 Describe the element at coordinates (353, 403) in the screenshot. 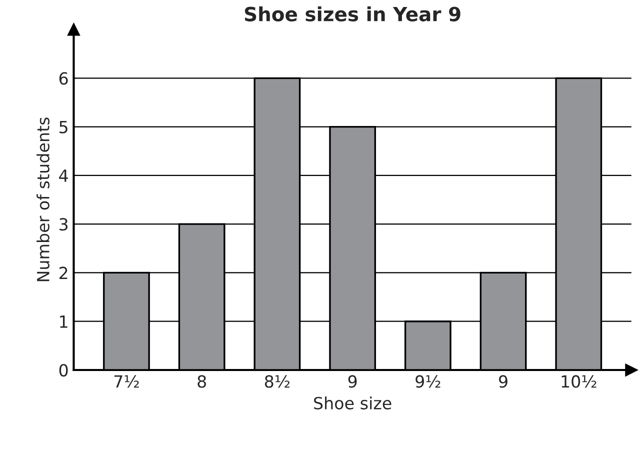

I see `x-axis-title: Shoe size` at that location.